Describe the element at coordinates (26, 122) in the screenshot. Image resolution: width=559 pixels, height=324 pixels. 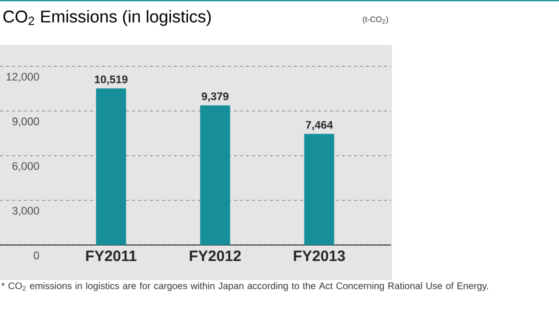
I see `y-tick-label: 9,000` at that location.